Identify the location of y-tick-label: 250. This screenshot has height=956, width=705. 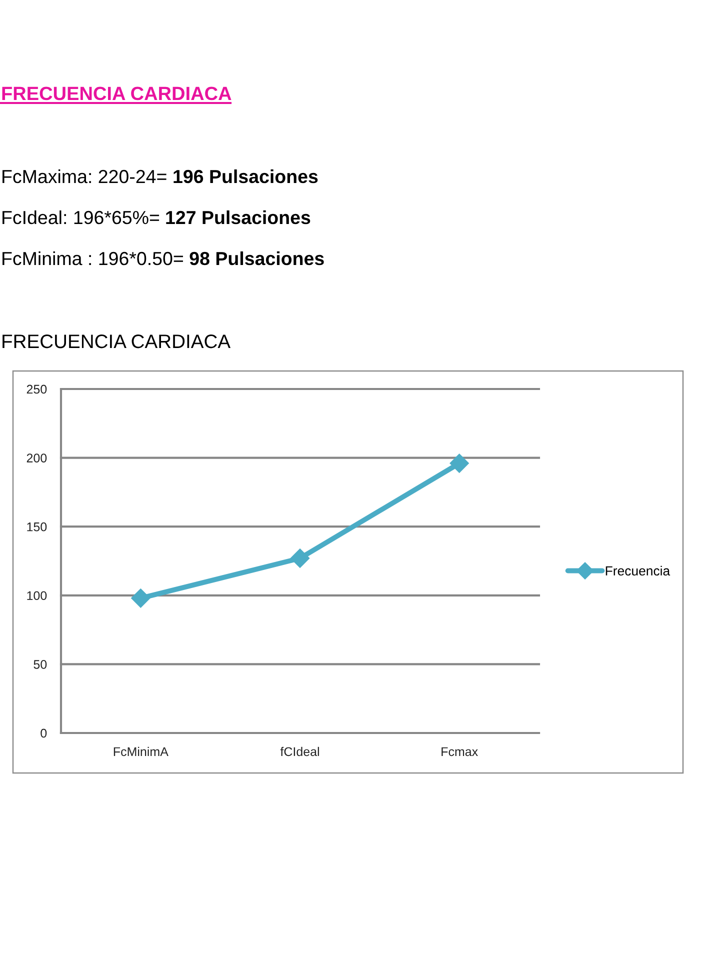
(36, 389).